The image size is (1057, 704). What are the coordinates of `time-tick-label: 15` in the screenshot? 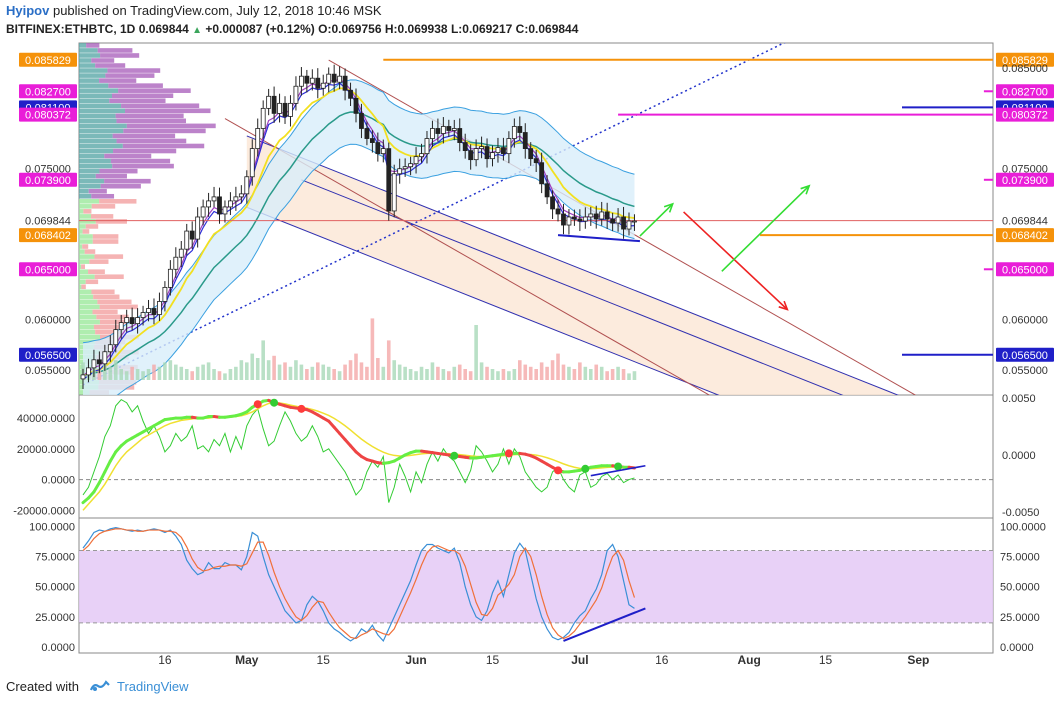 It's located at (324, 660).